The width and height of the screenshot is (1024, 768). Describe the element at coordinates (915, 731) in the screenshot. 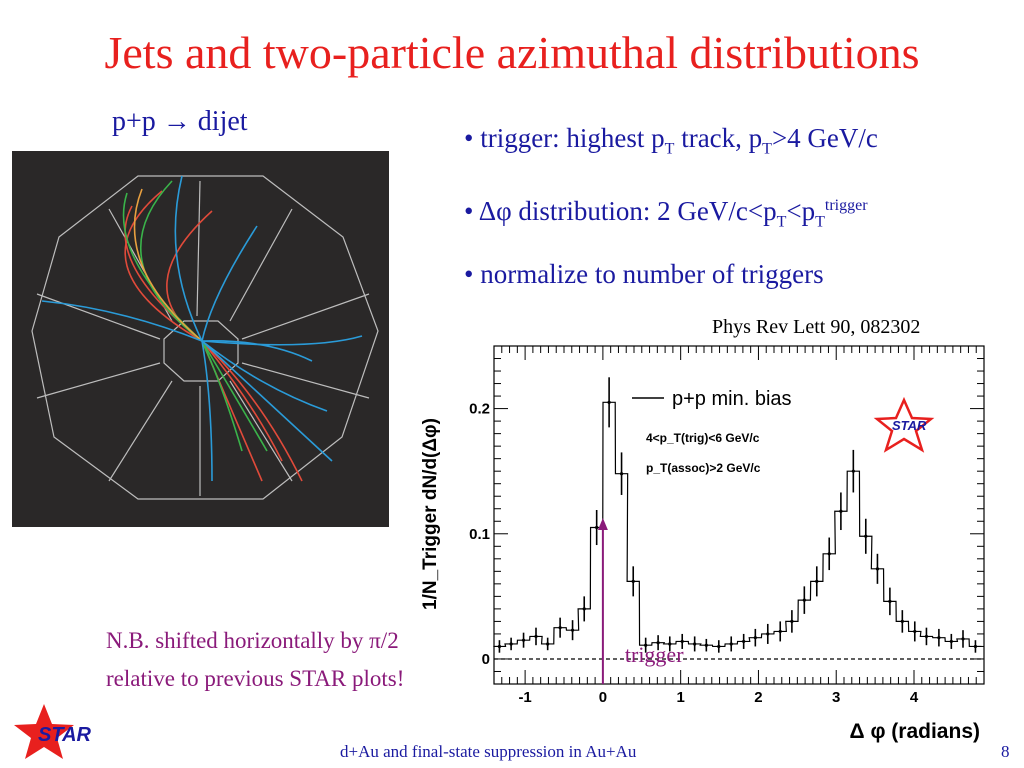

I see `x-axis-label: Δ φ (radians)` at that location.